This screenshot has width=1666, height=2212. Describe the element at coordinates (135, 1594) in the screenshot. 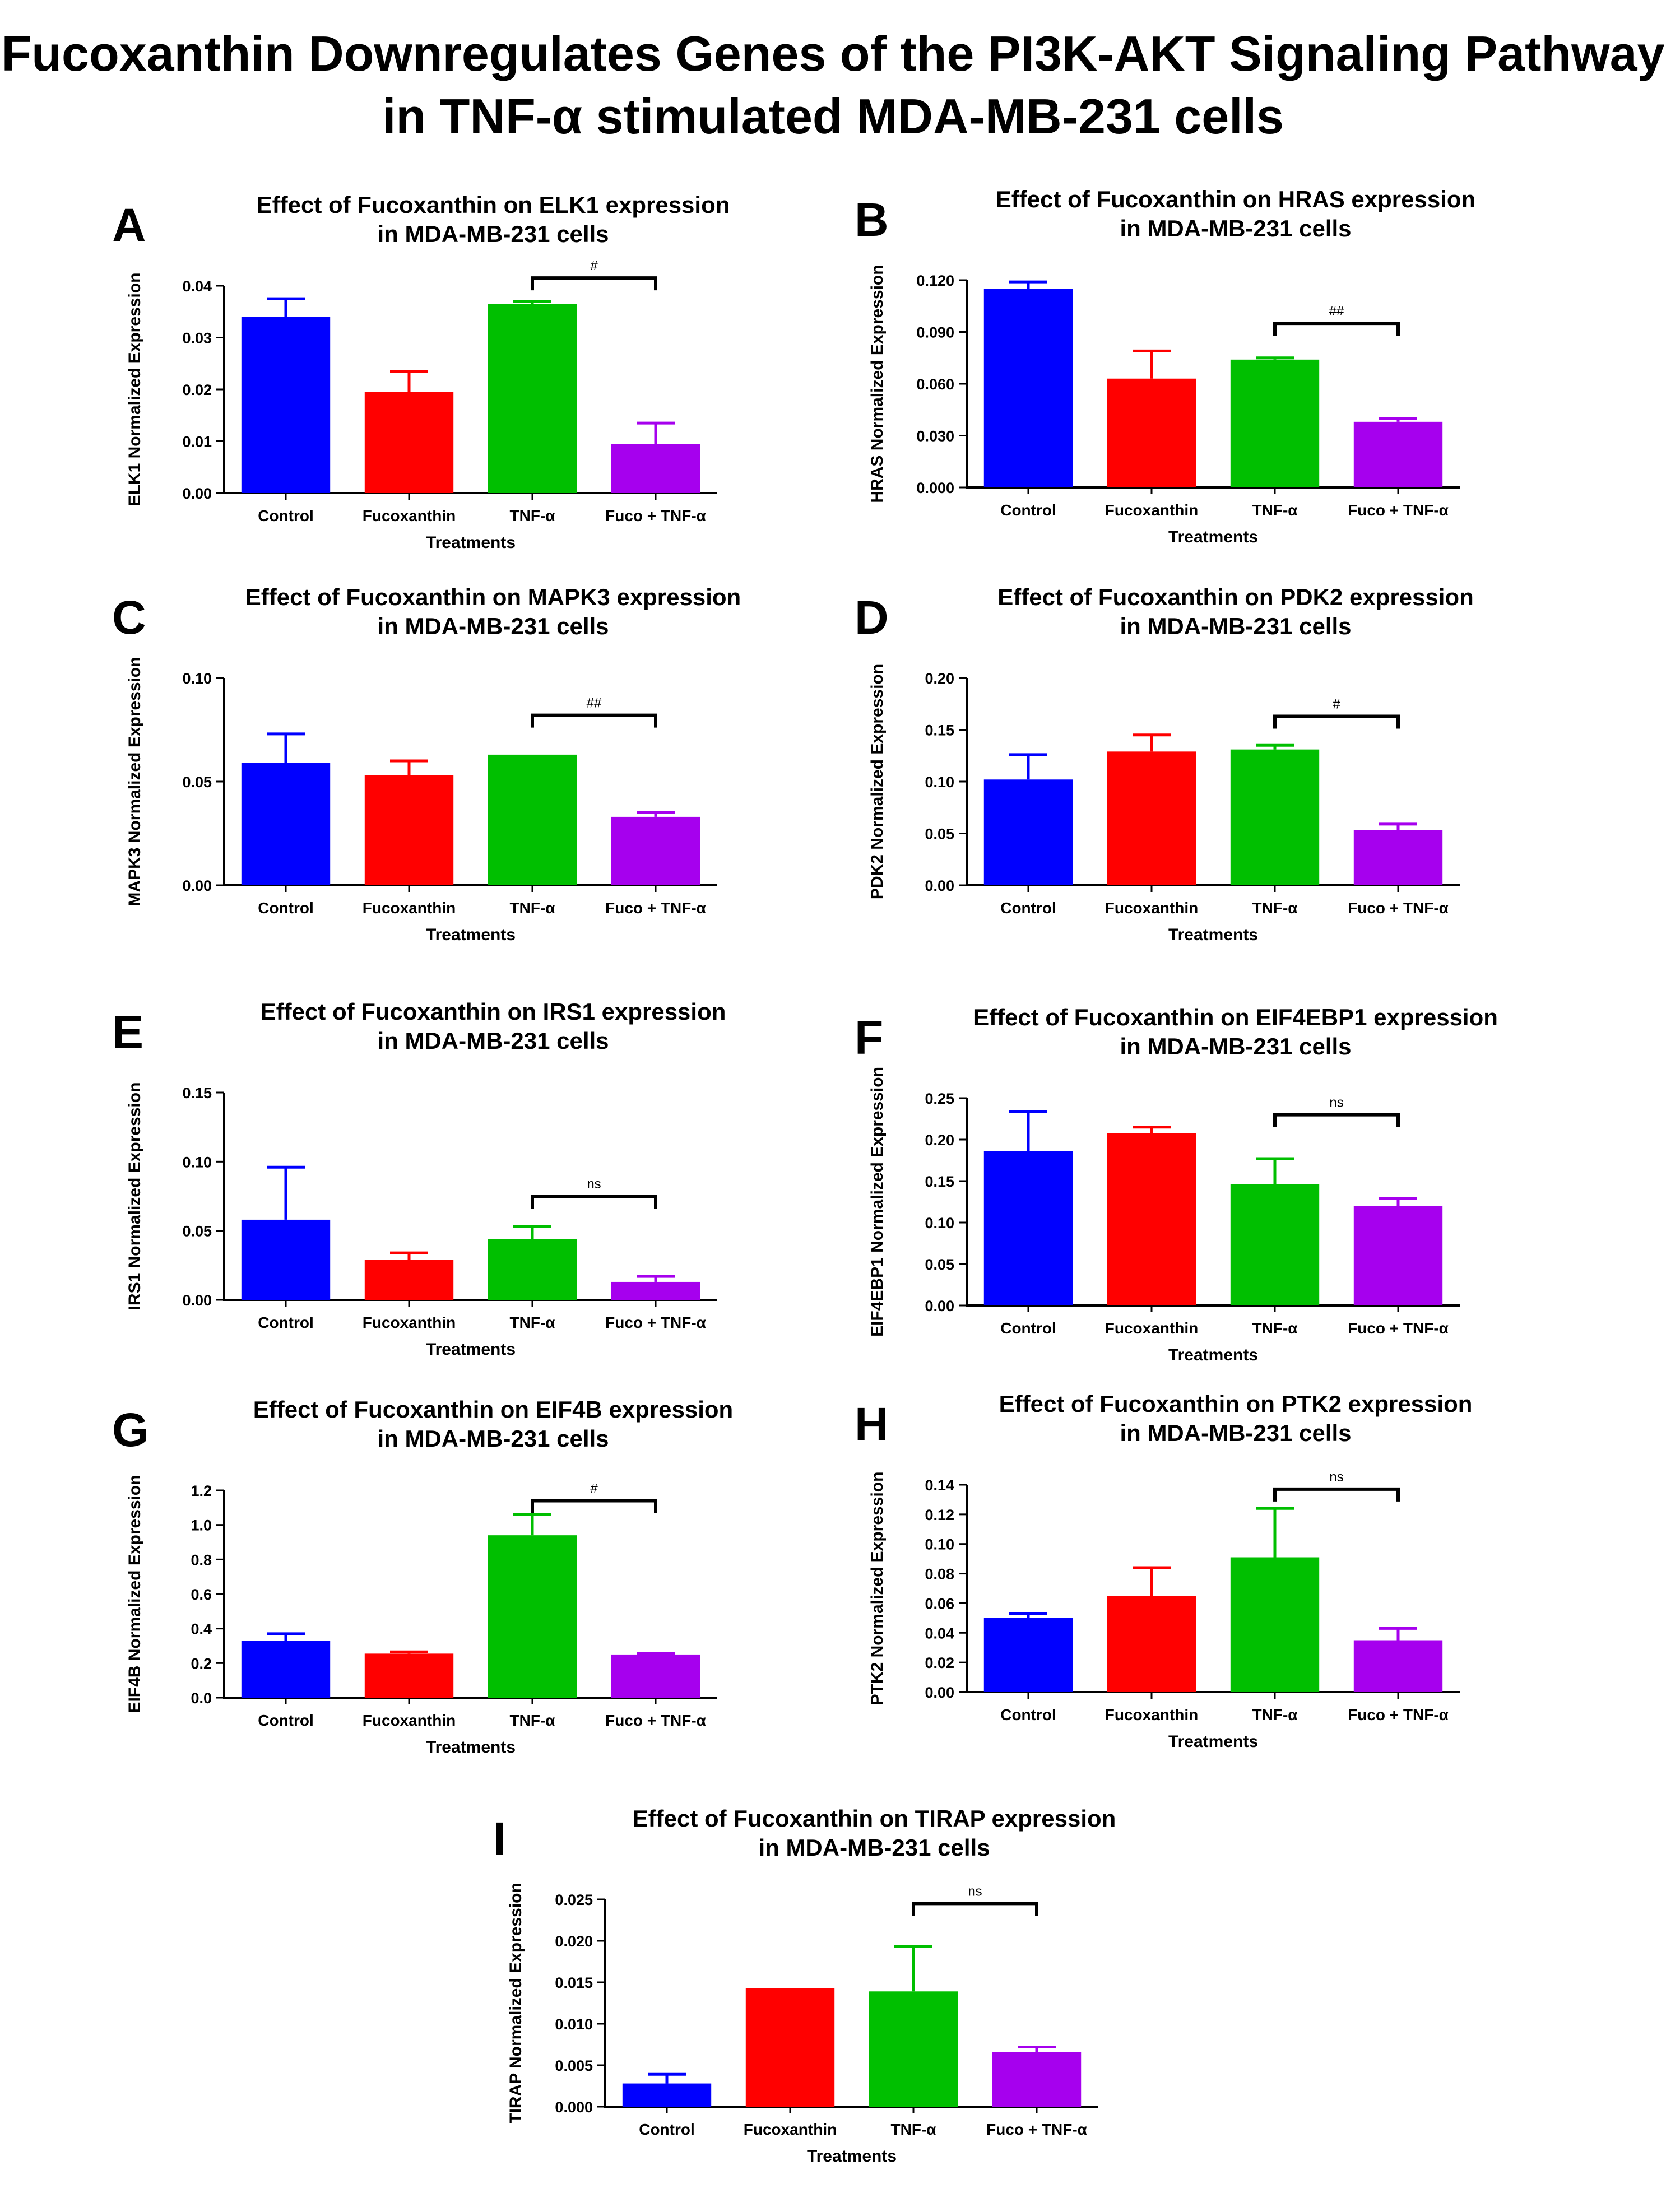

I see `y-axis-label: EIF4B Normalized Expression` at that location.